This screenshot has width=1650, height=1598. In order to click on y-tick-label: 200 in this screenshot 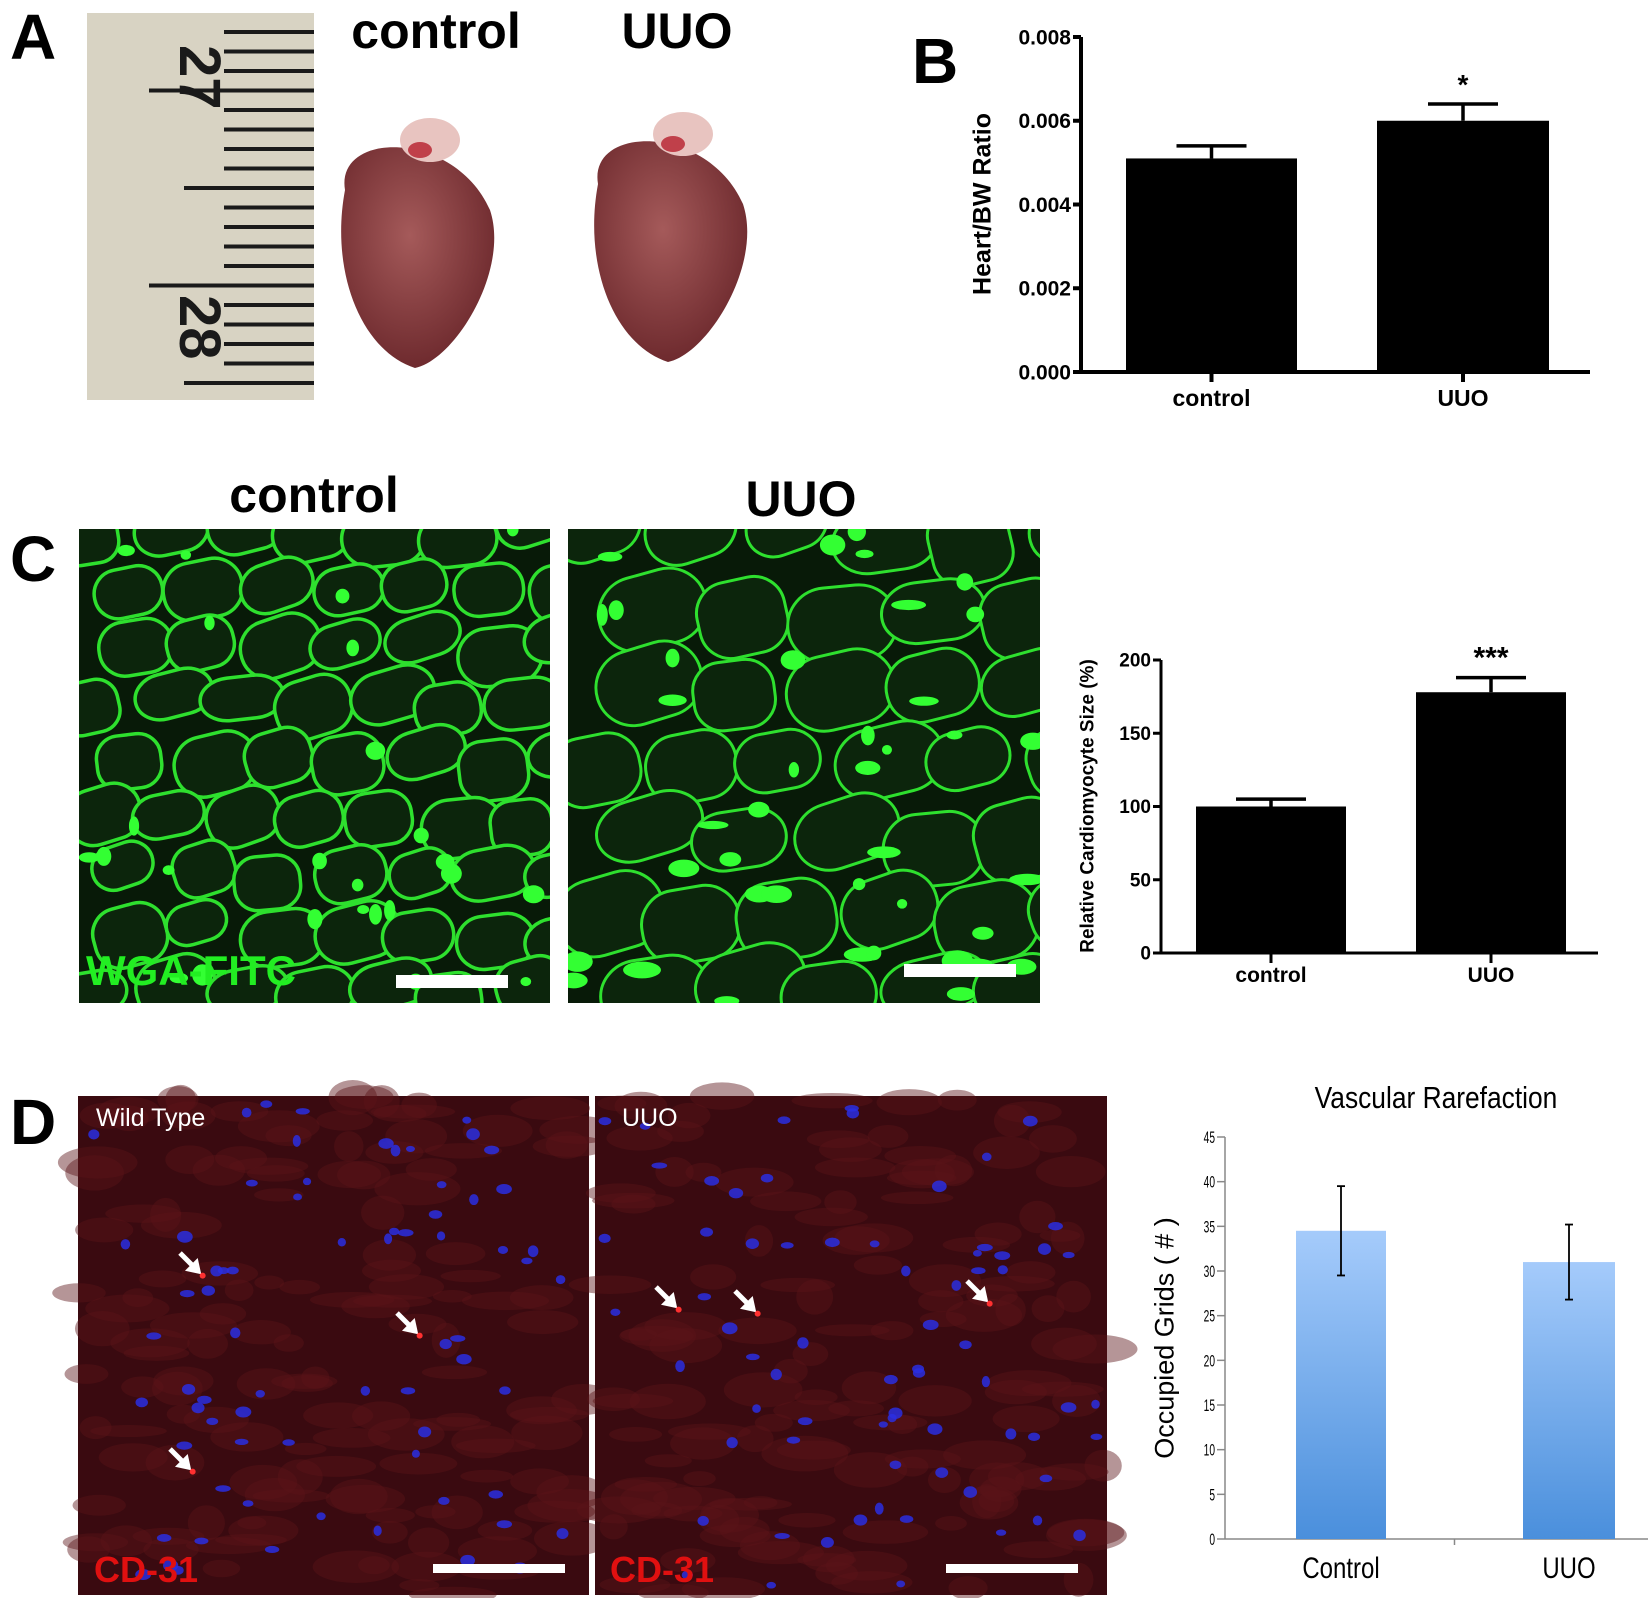, I will do `click(1135, 661)`.